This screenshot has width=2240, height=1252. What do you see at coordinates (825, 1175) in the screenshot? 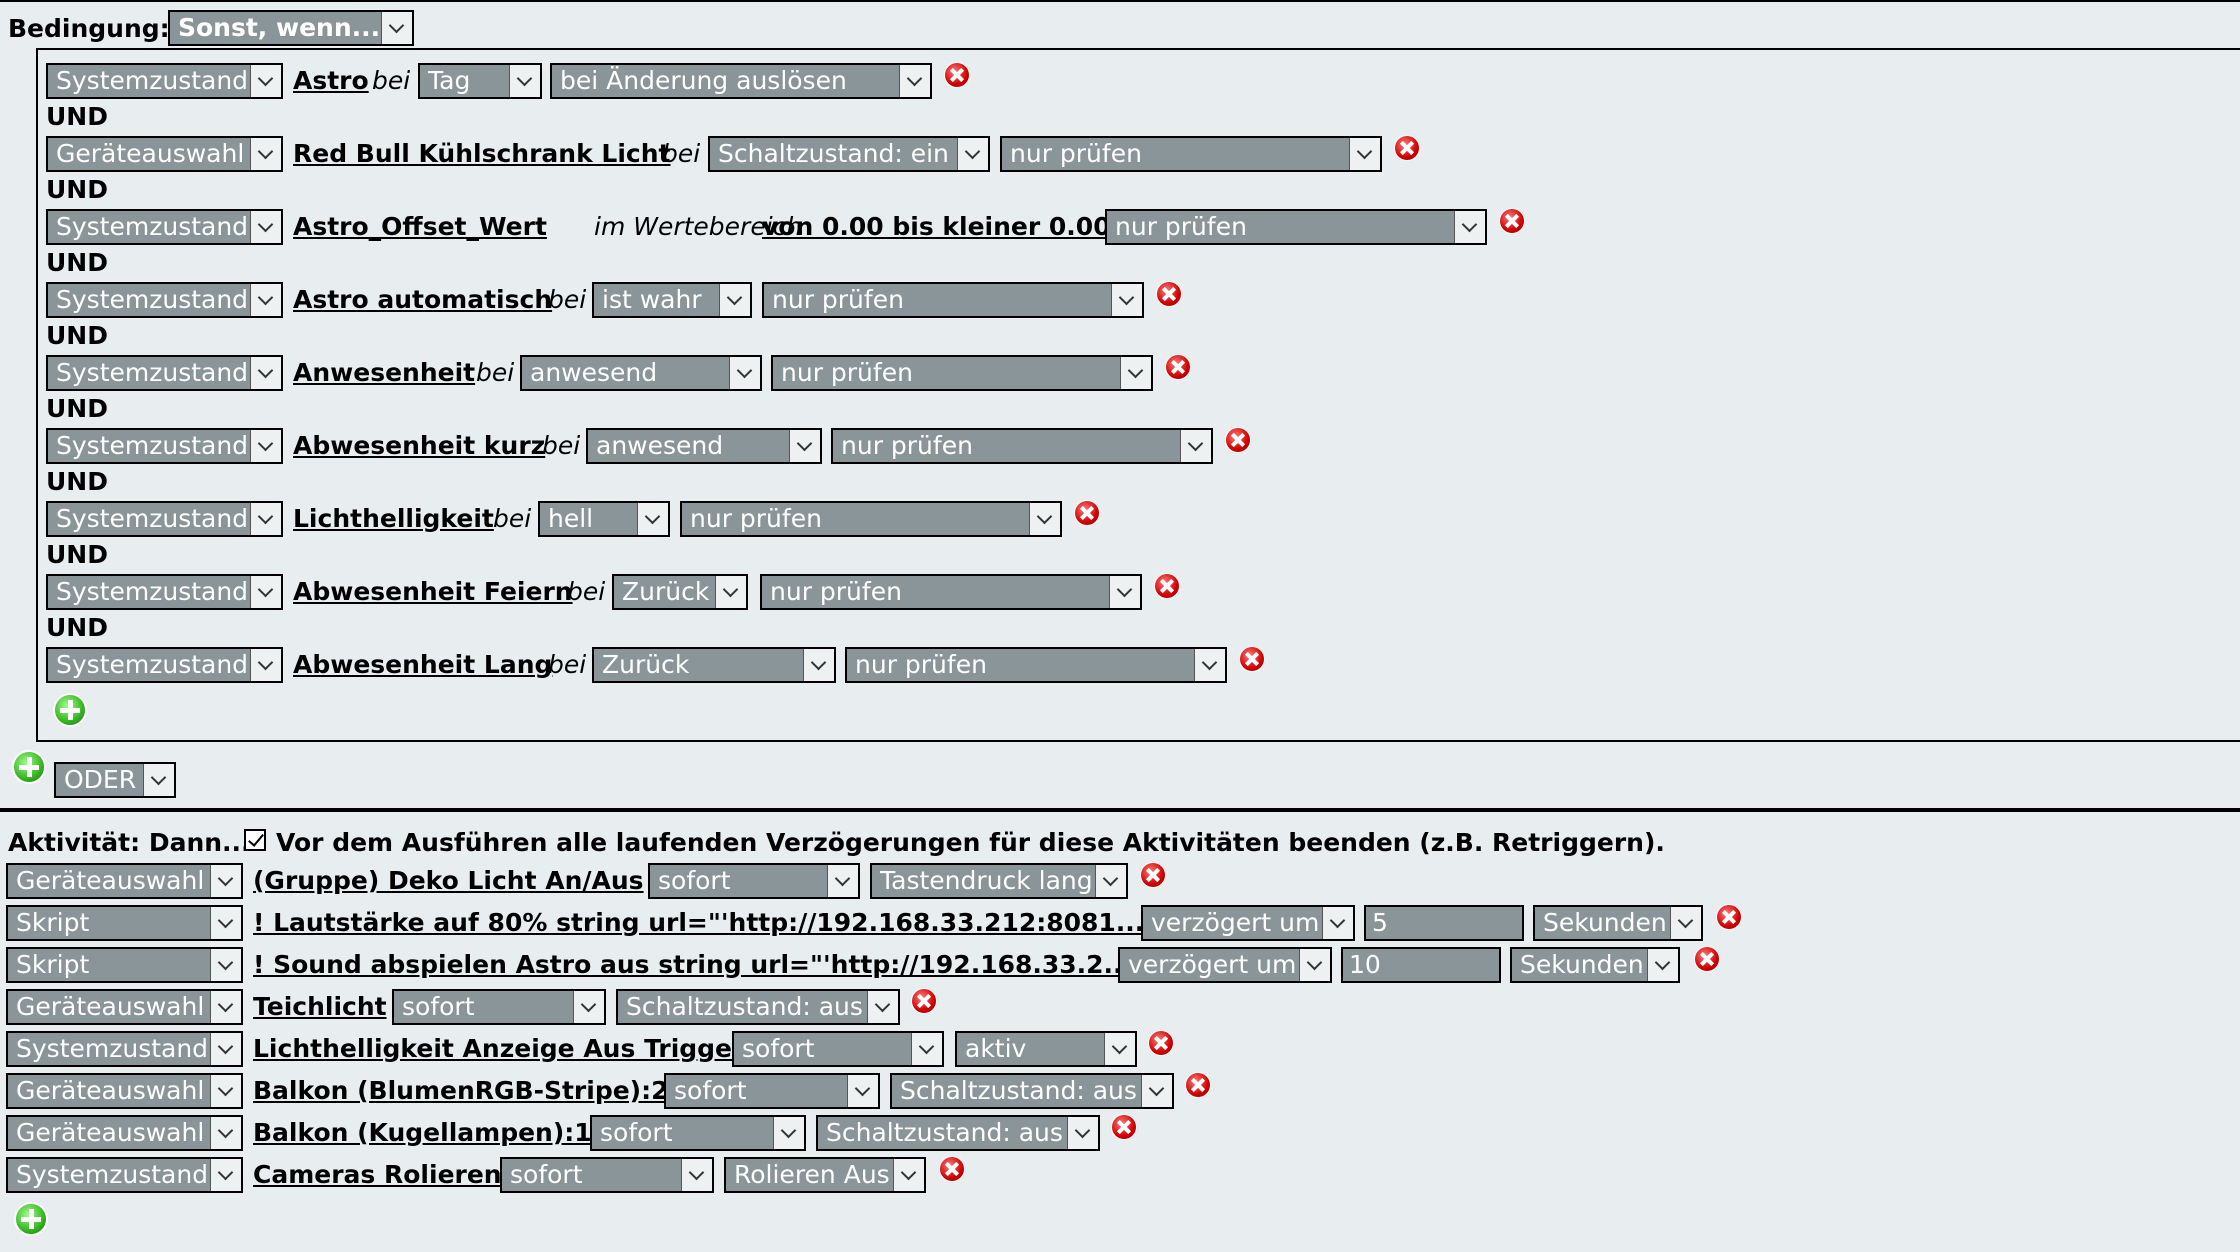
I see `activity-action-select: Rolieren Aus` at bounding box center [825, 1175].